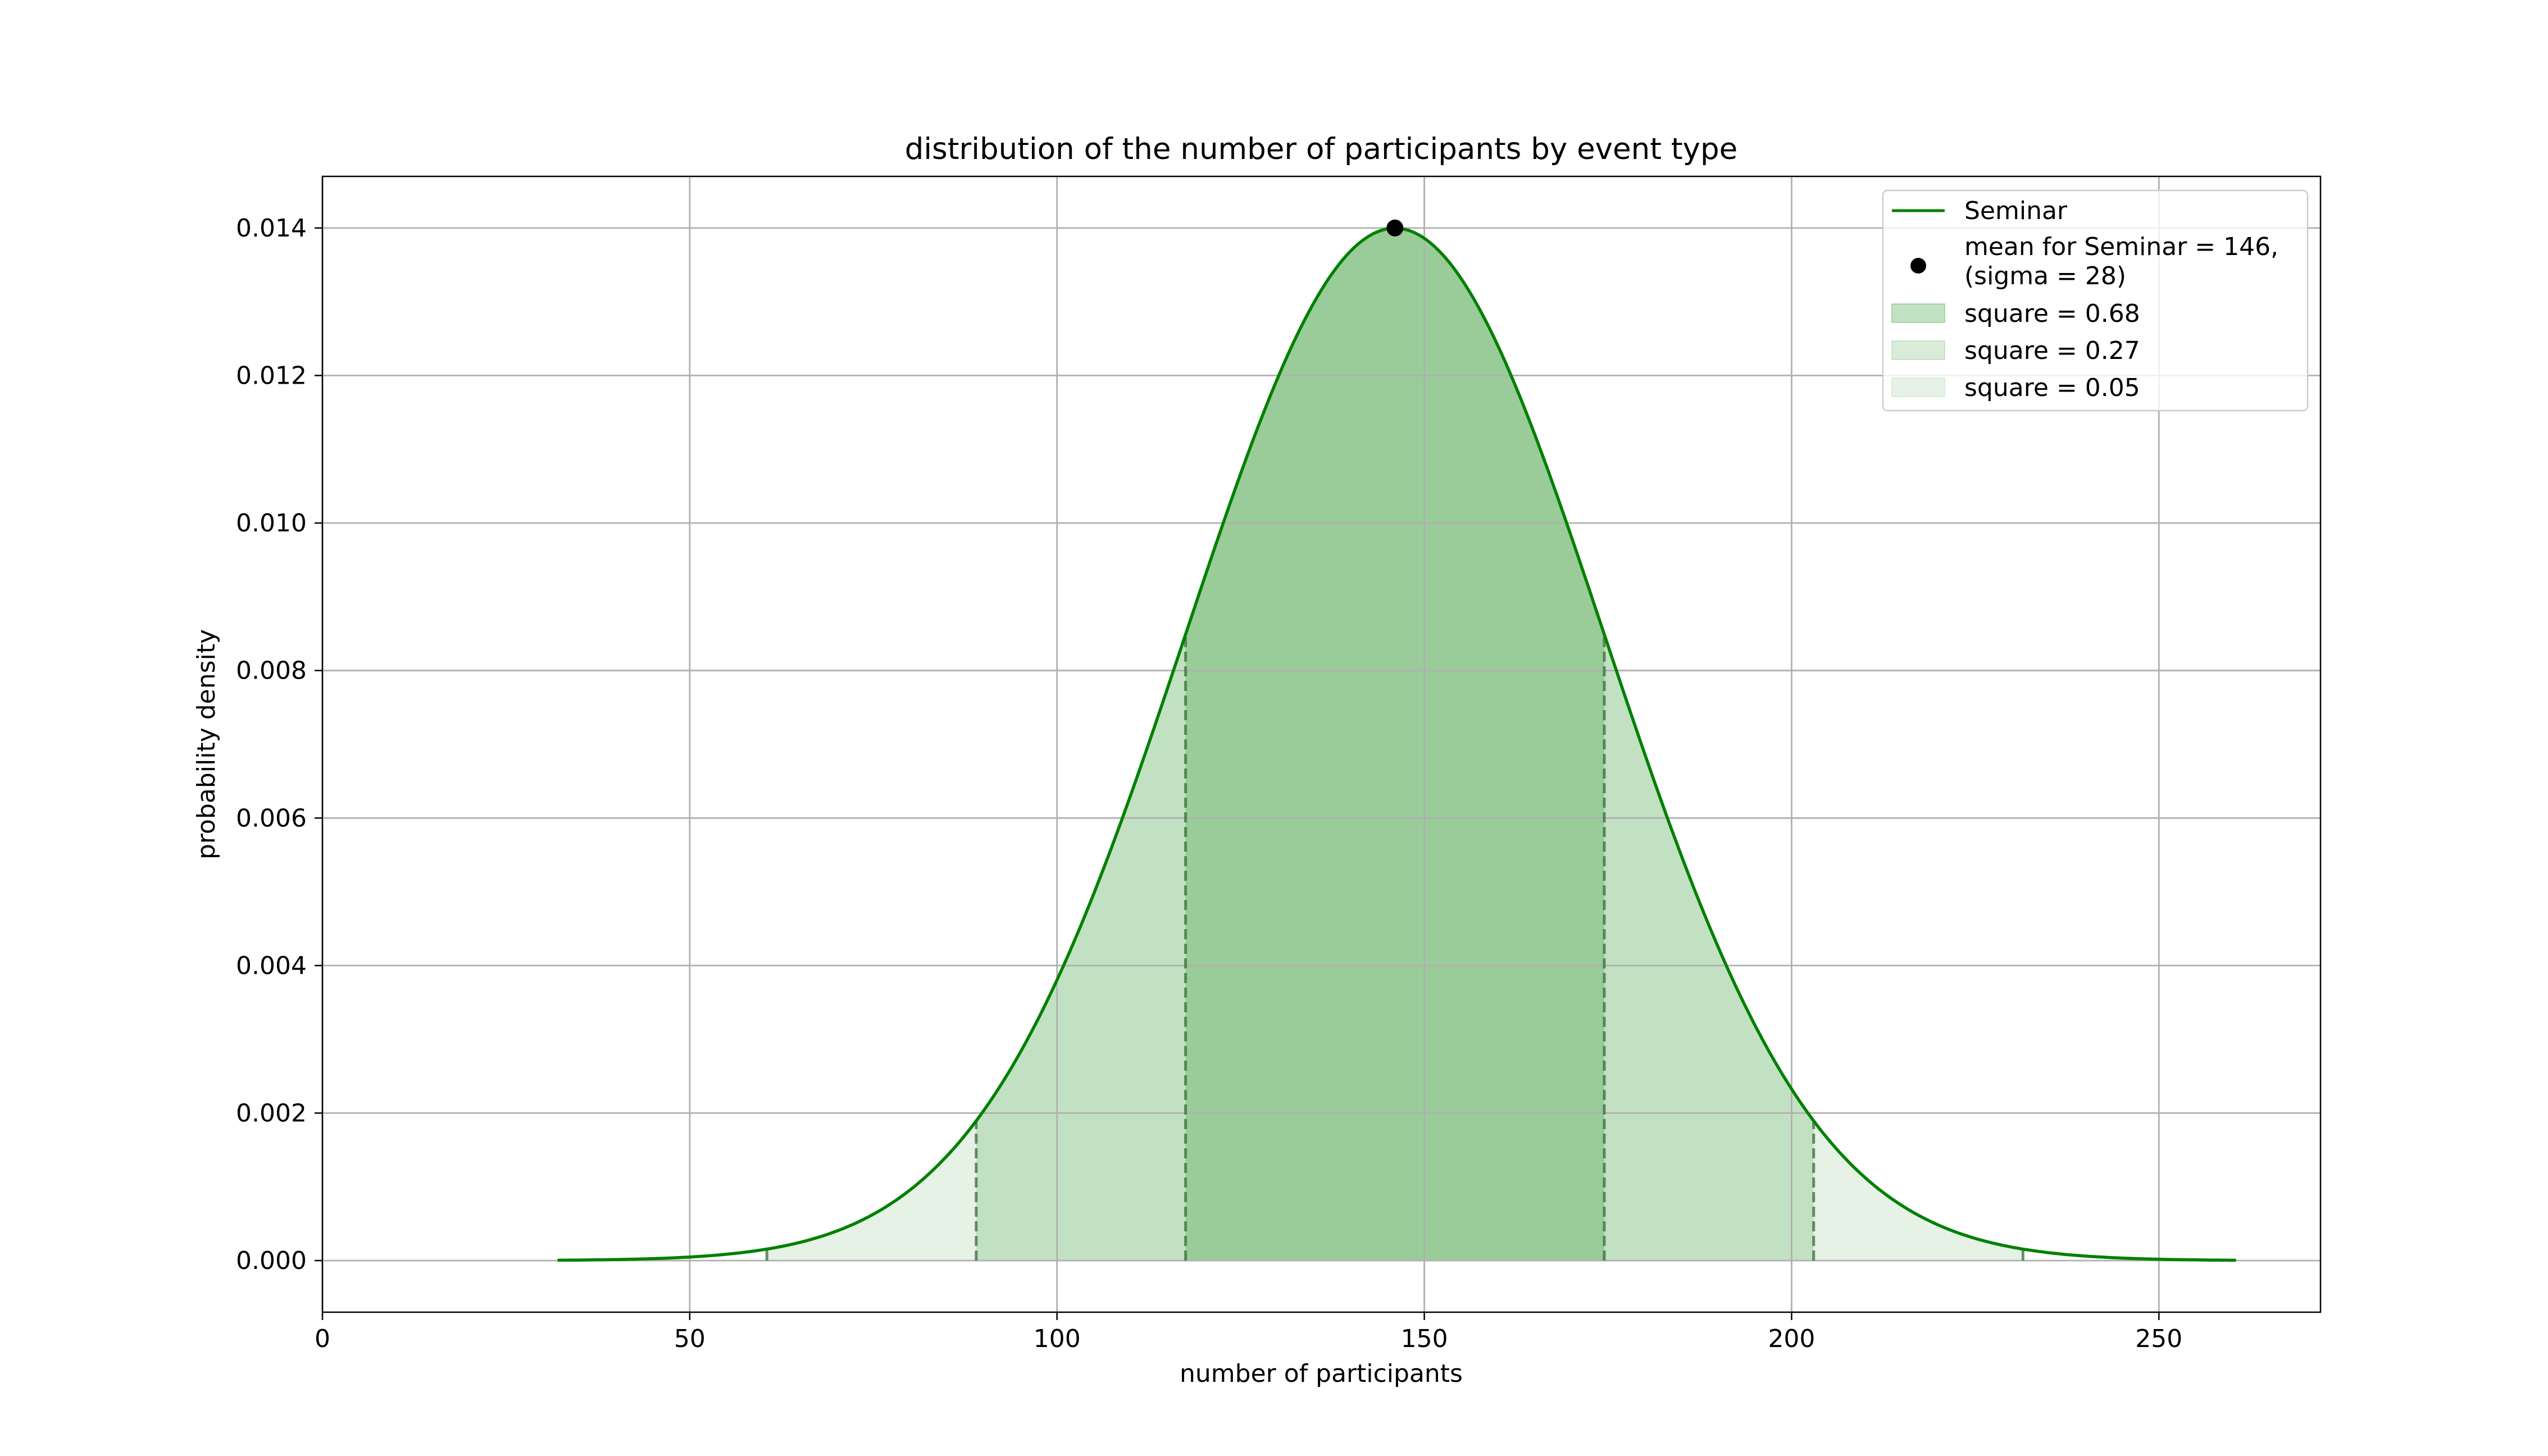 Image resolution: width=2548 pixels, height=1456 pixels. I want to click on legend-label-seminar: Seminar, so click(2016, 211).